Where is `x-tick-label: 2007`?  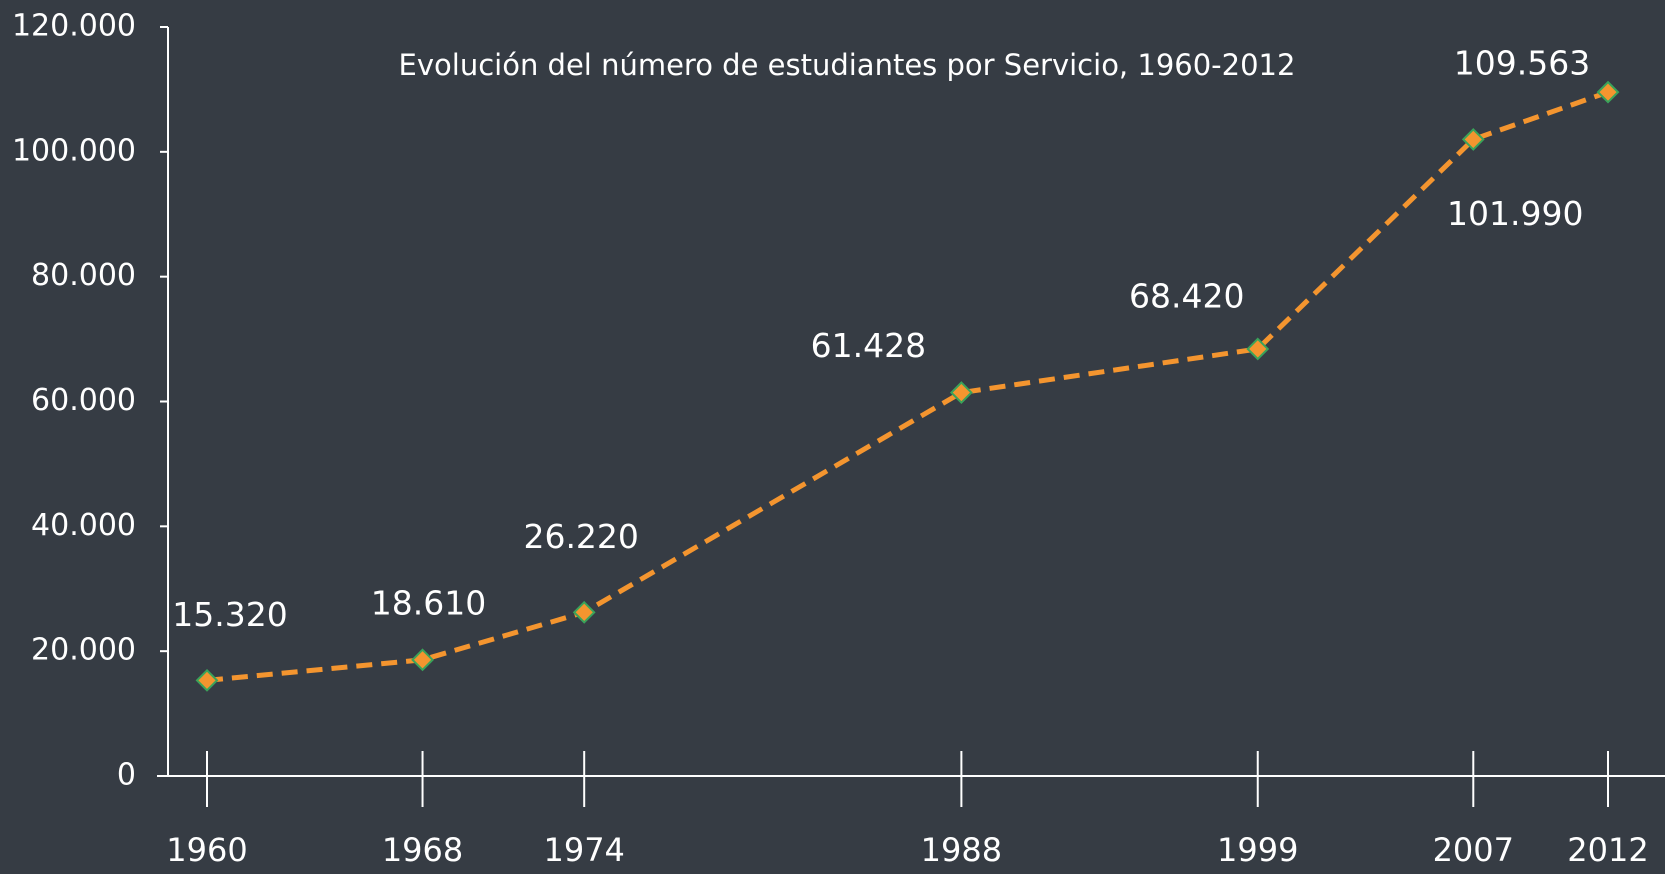
x-tick-label: 2007 is located at coordinates (1473, 850).